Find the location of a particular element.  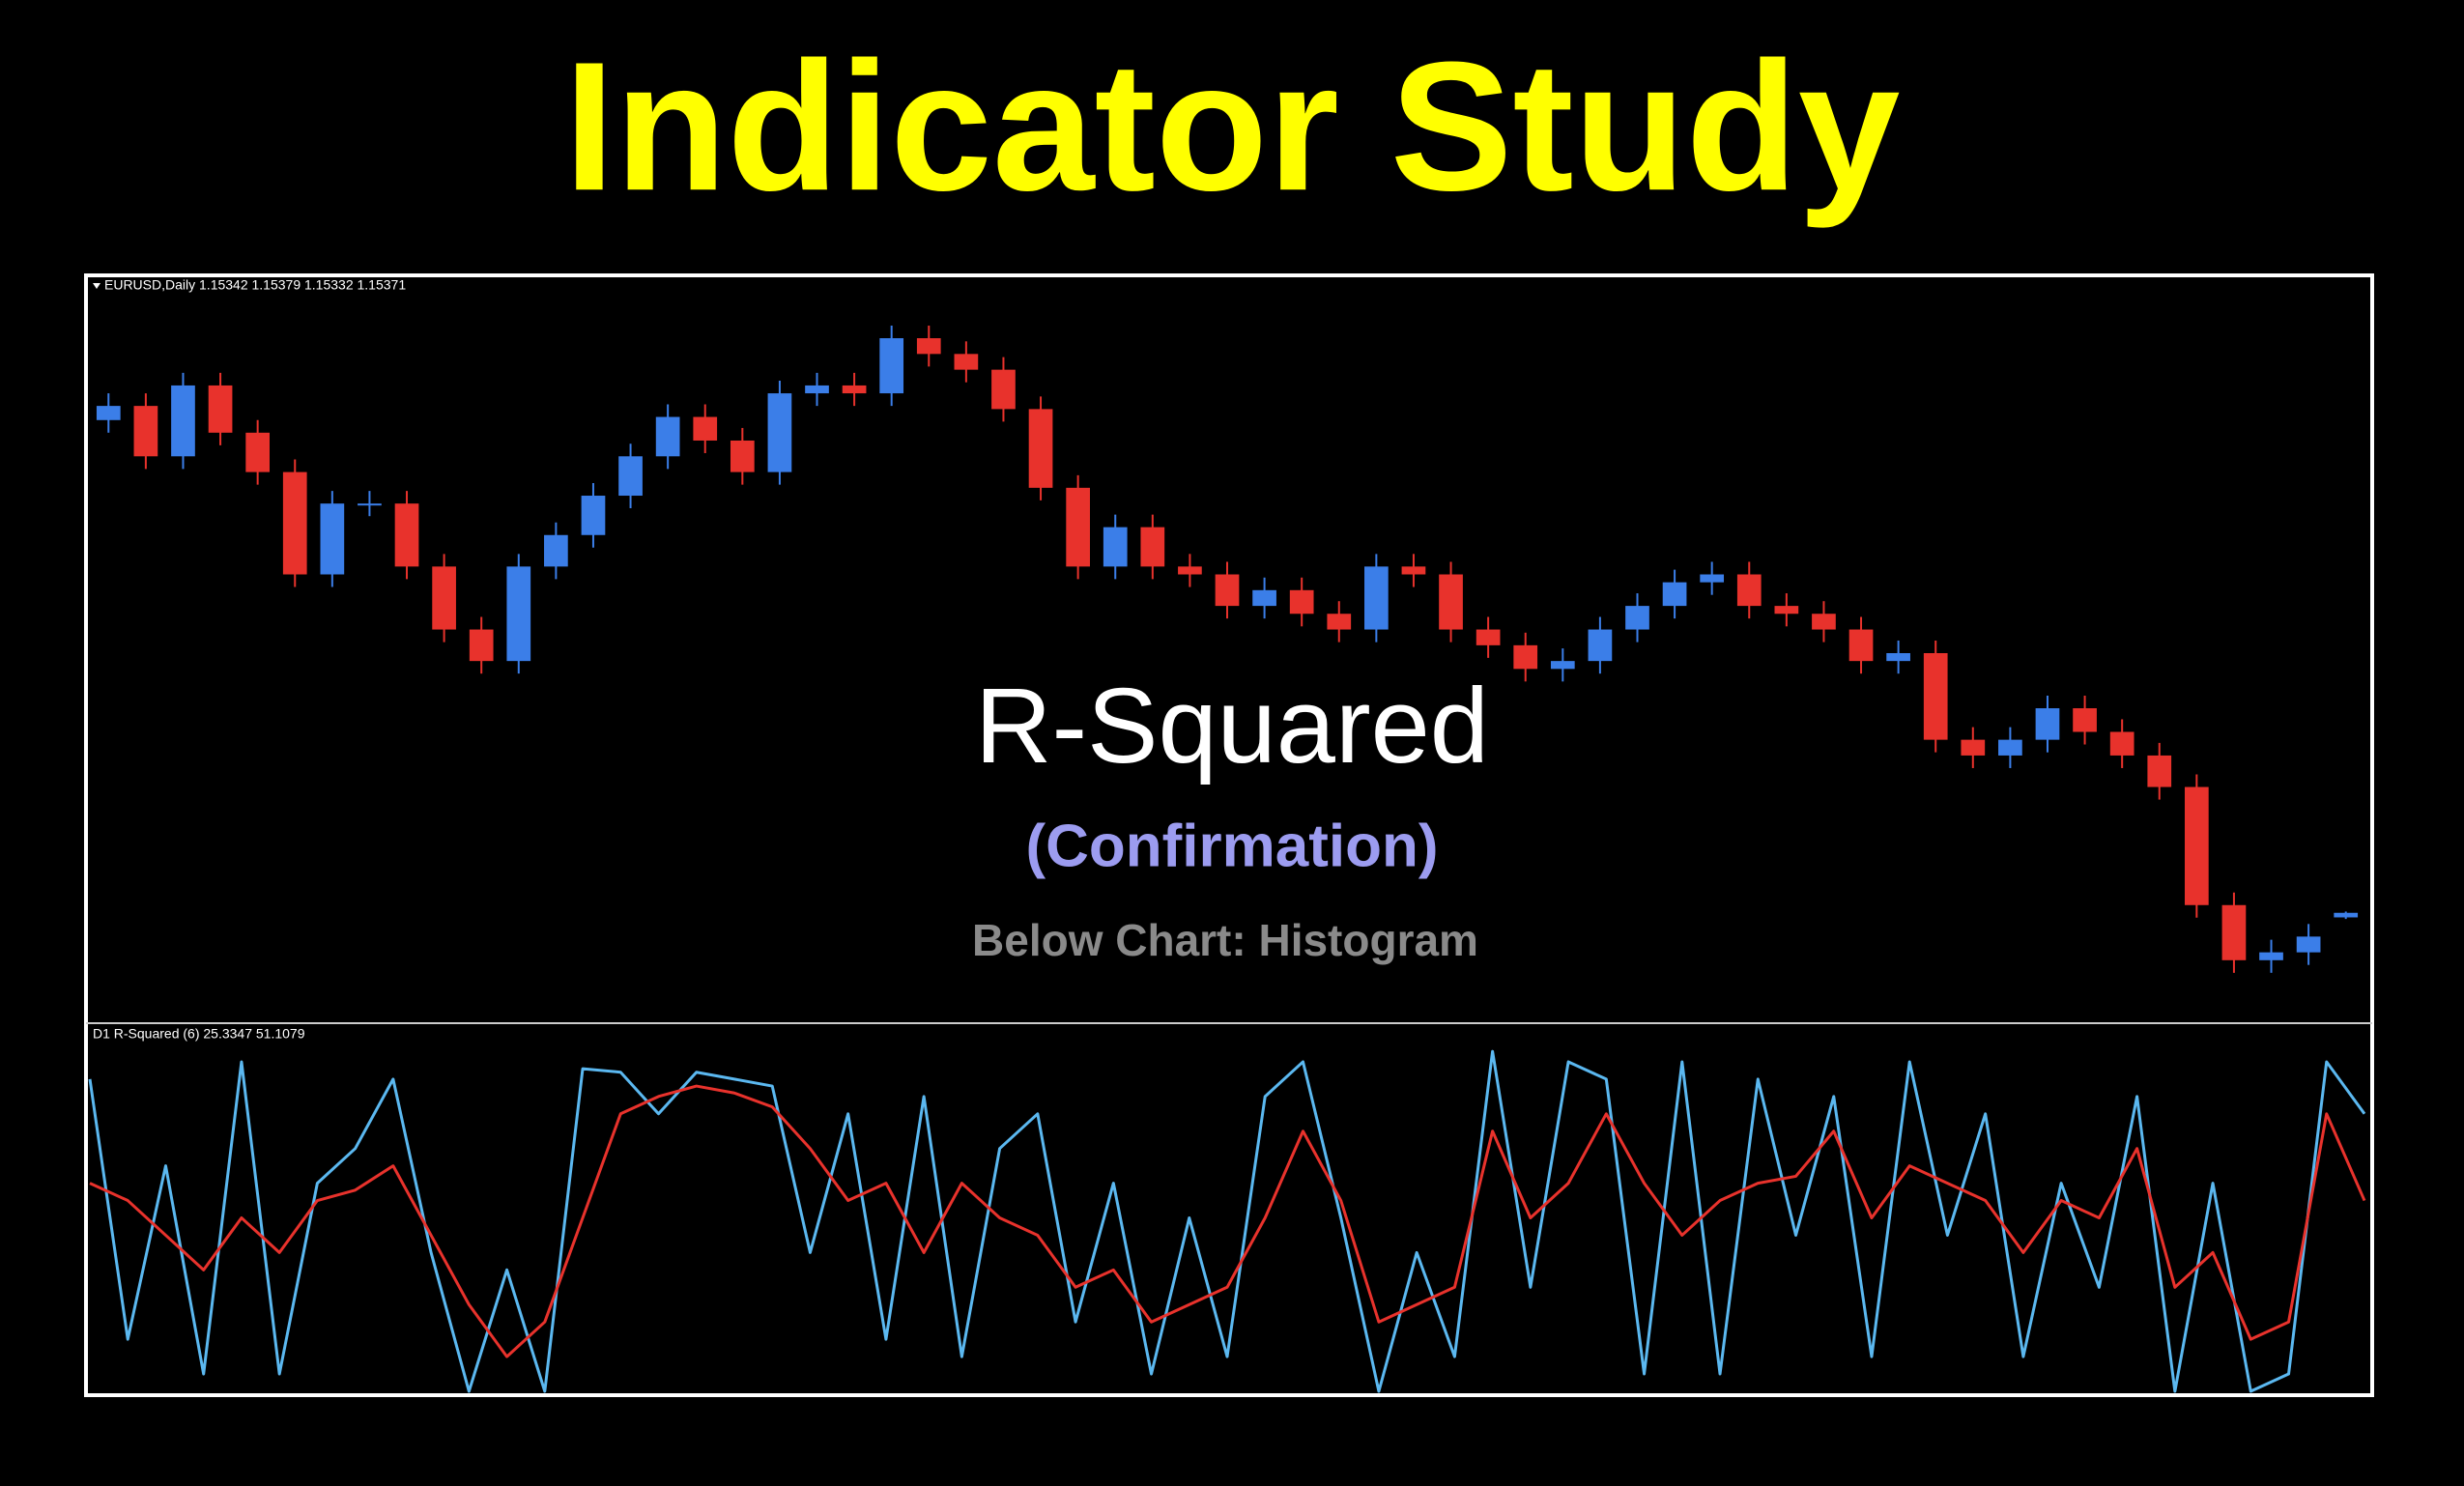

overlay-title: R-Squared is located at coordinates (1232, 726).